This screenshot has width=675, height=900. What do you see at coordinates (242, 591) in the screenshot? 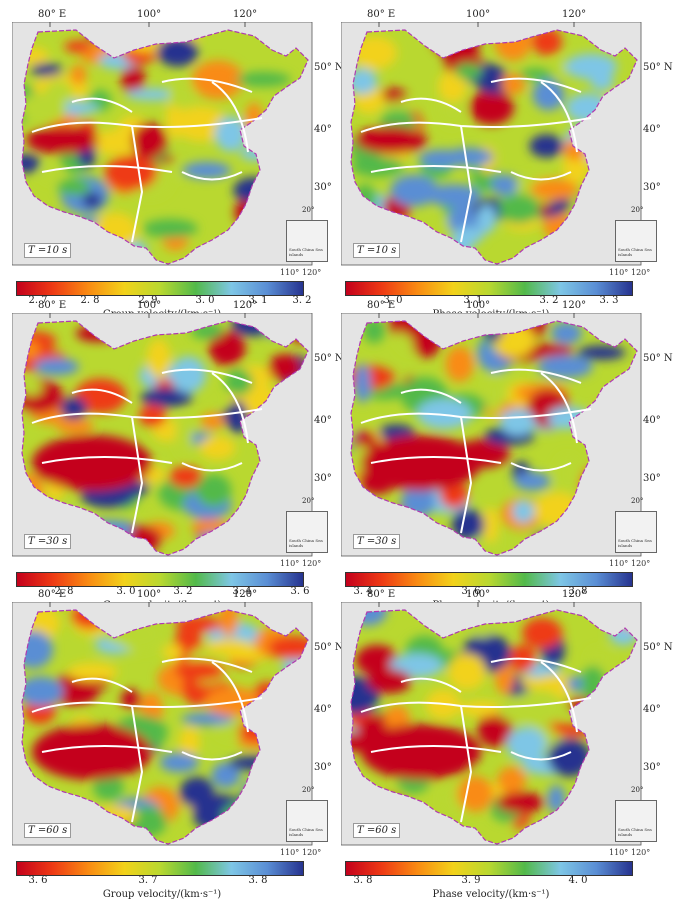
I see `colorbar-tick-label: 3. 4` at bounding box center [242, 591].